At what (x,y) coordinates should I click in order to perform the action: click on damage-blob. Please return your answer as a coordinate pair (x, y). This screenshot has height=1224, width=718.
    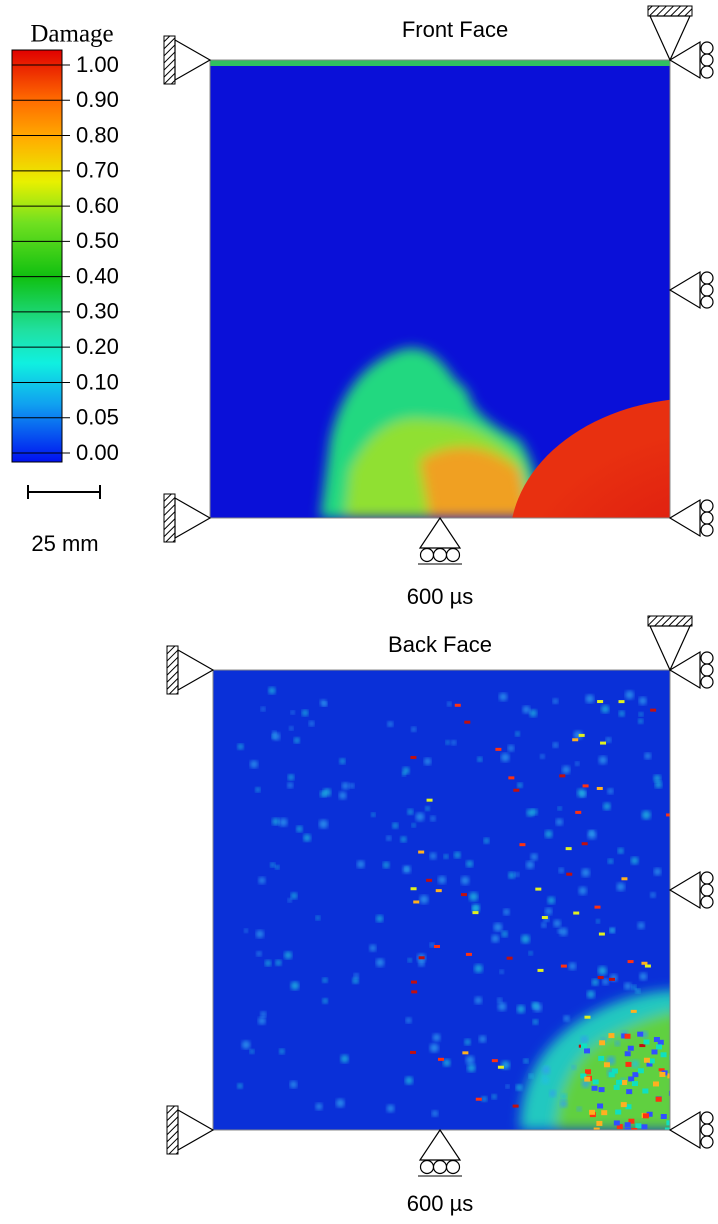
    Looking at the image, I should click on (430, 433).